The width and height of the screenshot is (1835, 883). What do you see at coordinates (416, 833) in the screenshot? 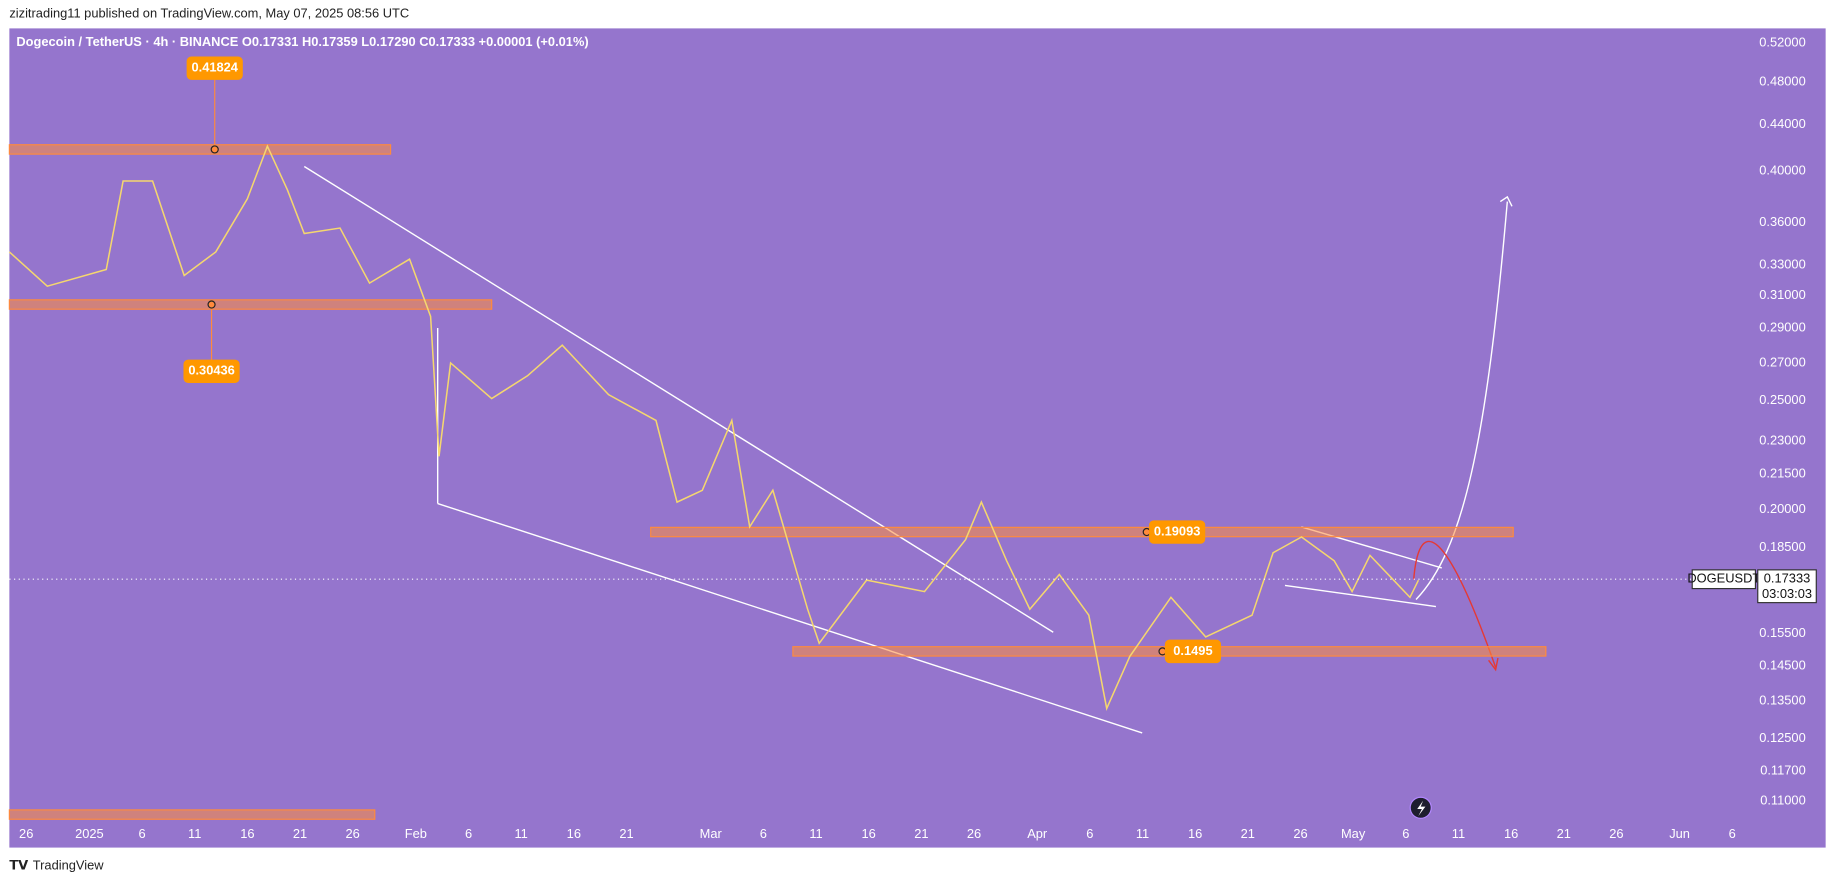
I see `x-tick-label: Feb` at bounding box center [416, 833].